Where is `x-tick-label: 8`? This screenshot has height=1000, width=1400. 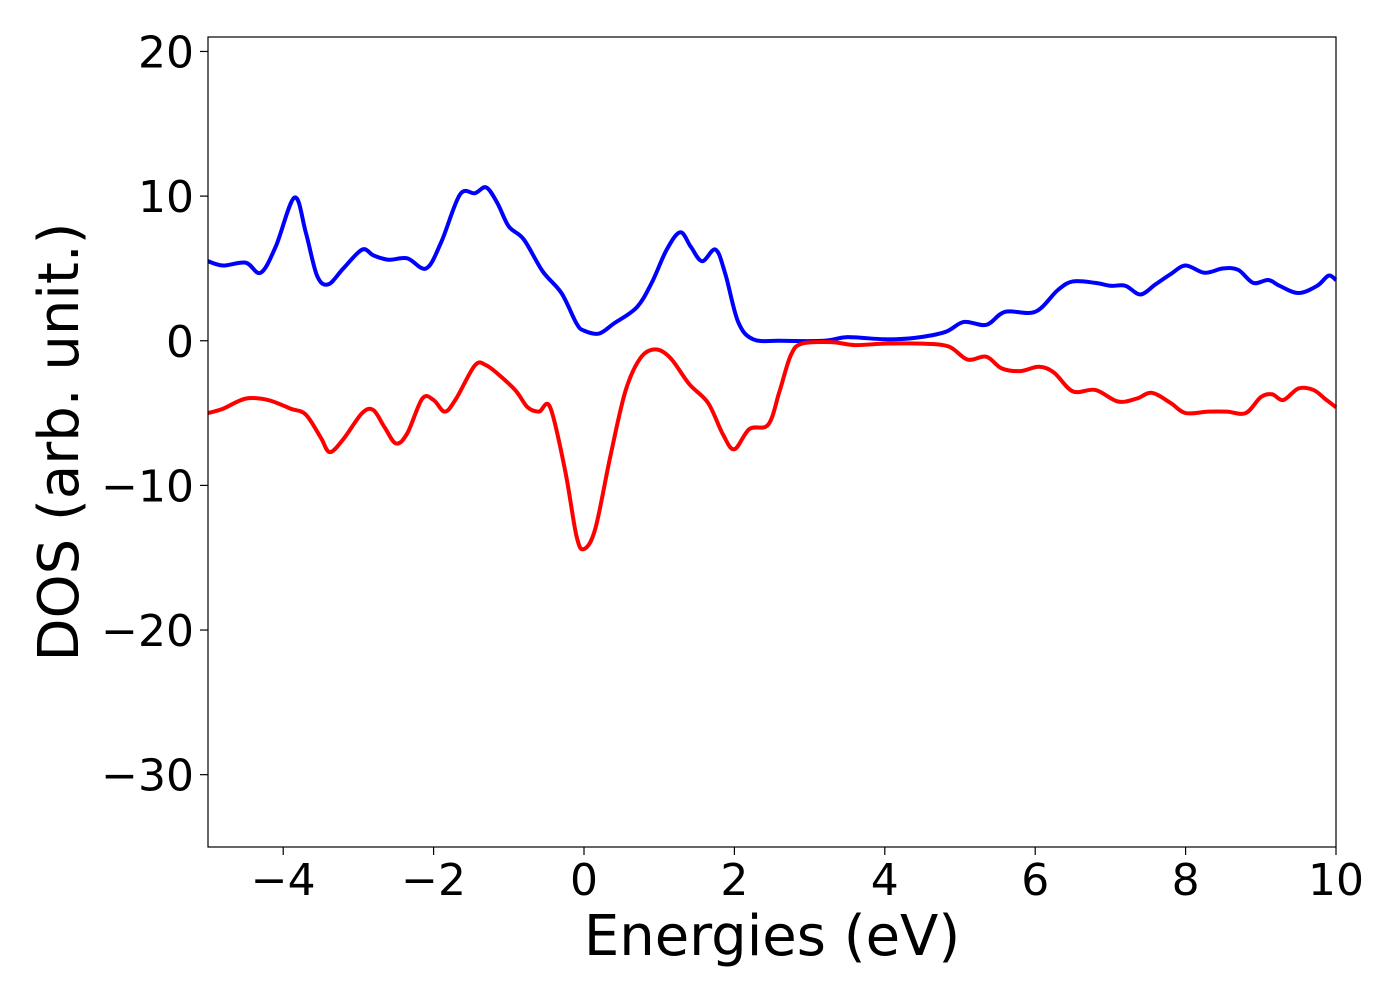
x-tick-label: 8 is located at coordinates (1186, 880).